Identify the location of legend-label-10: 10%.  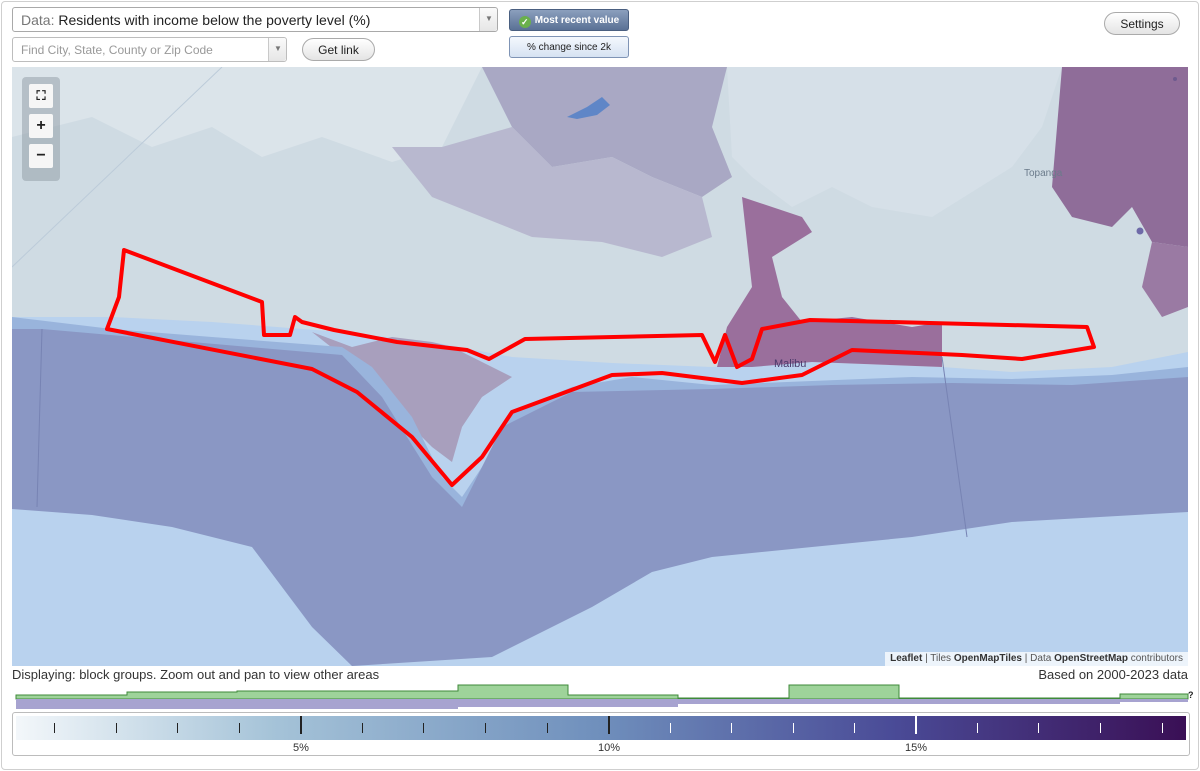
(609, 748).